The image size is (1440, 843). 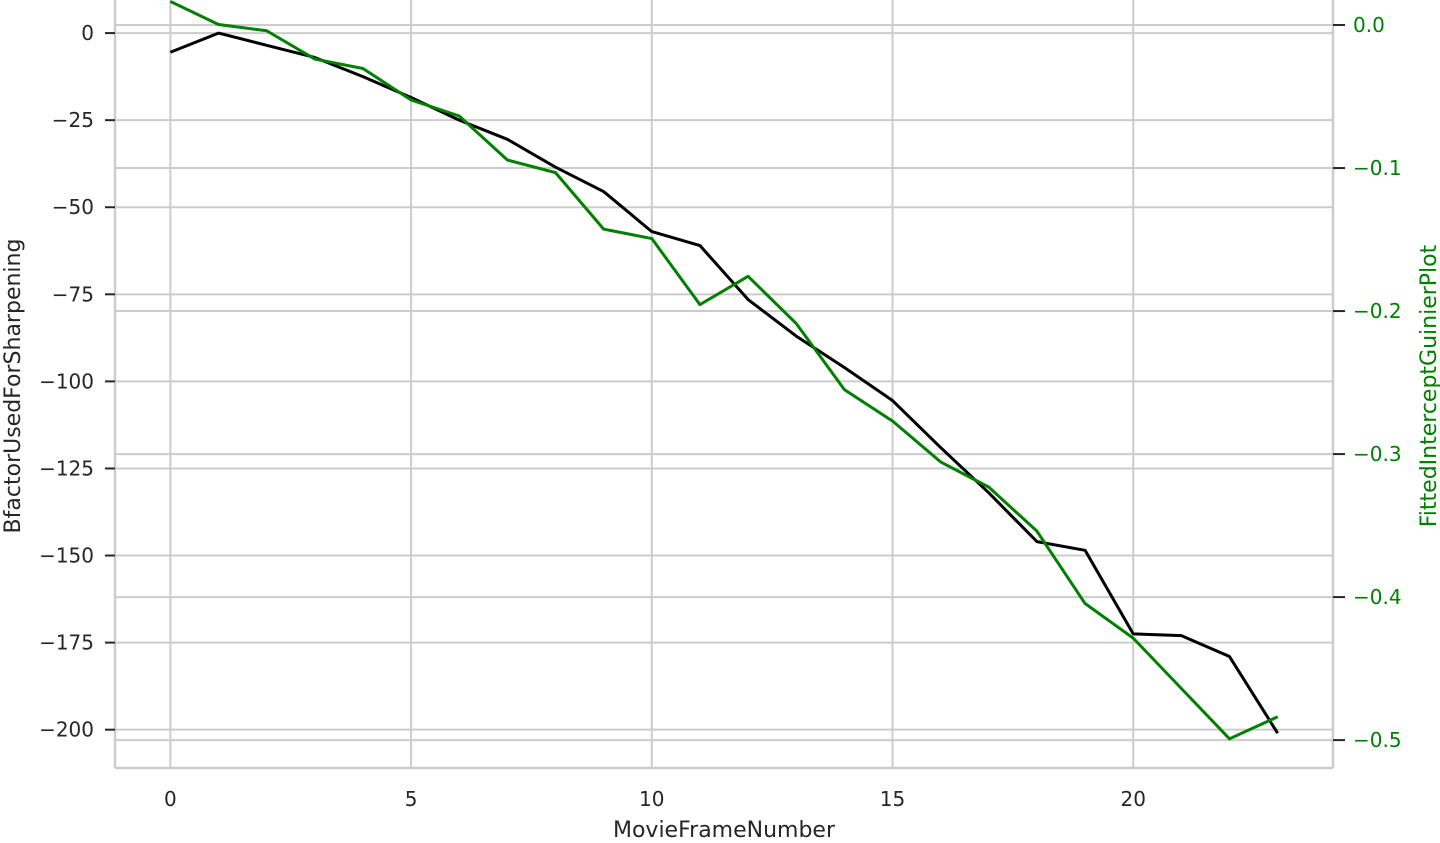 I want to click on y-left-tick-label: −25, so click(x=73, y=120).